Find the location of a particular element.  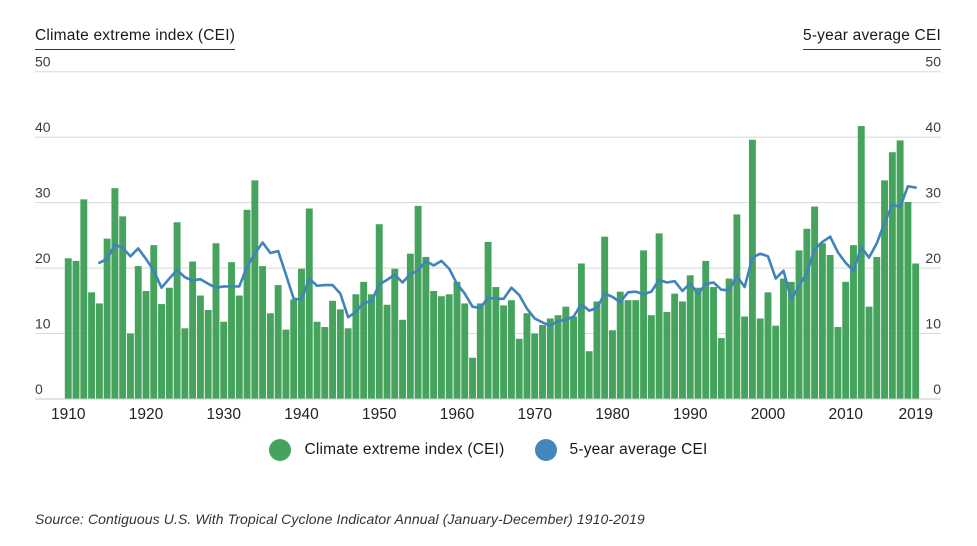

x-axis-label-1920: 1920 is located at coordinates (146, 414).